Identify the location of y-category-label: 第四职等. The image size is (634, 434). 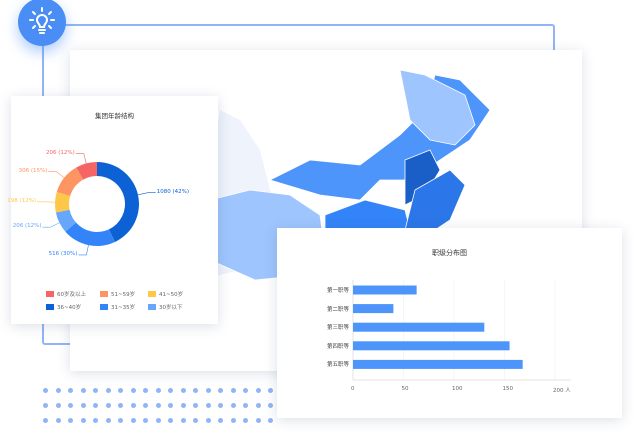
(337, 346).